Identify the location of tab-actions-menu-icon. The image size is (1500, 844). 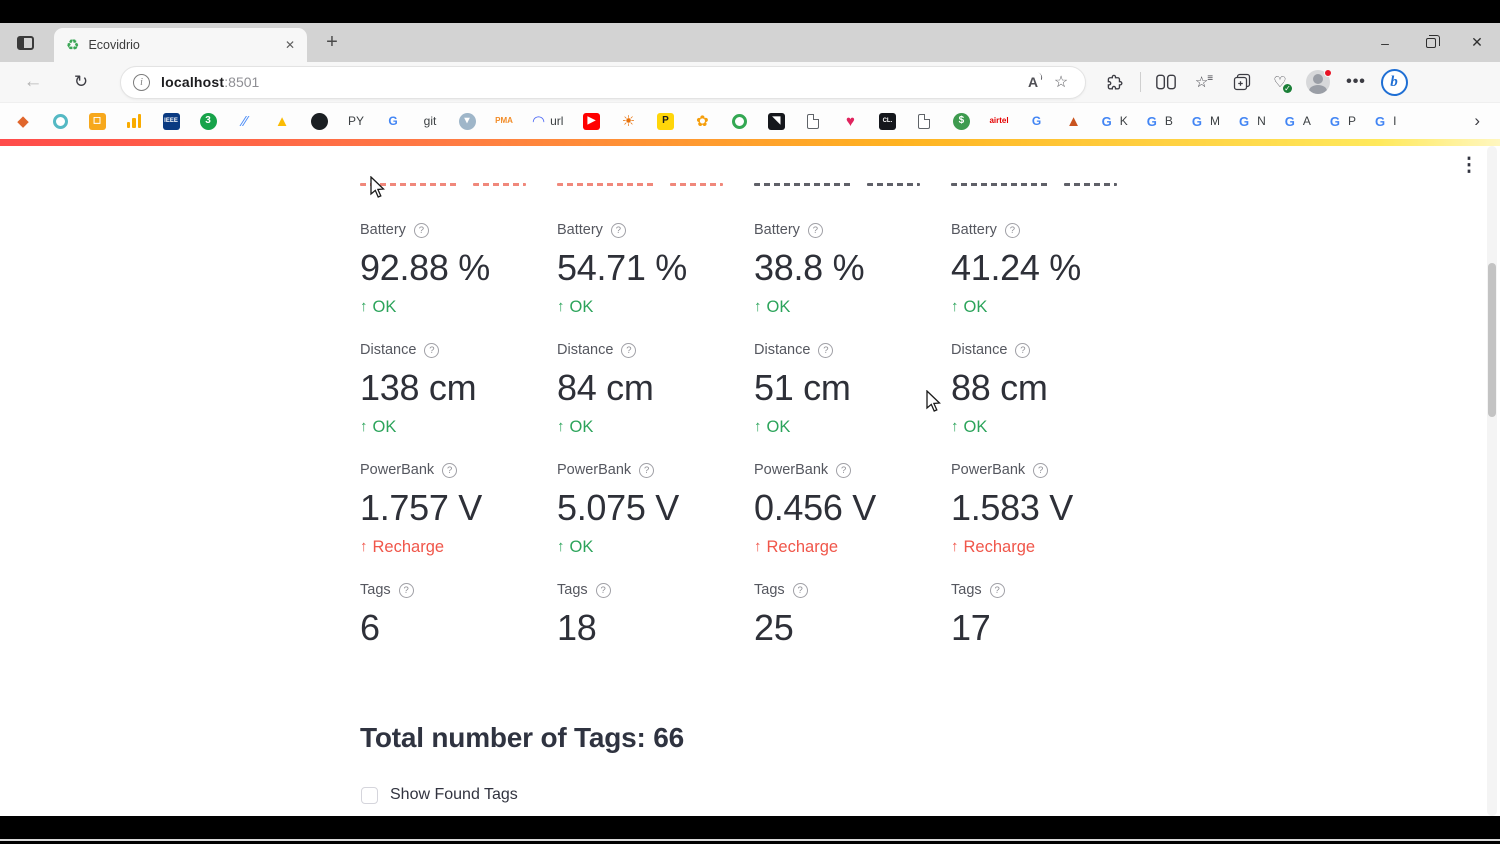
(25, 43).